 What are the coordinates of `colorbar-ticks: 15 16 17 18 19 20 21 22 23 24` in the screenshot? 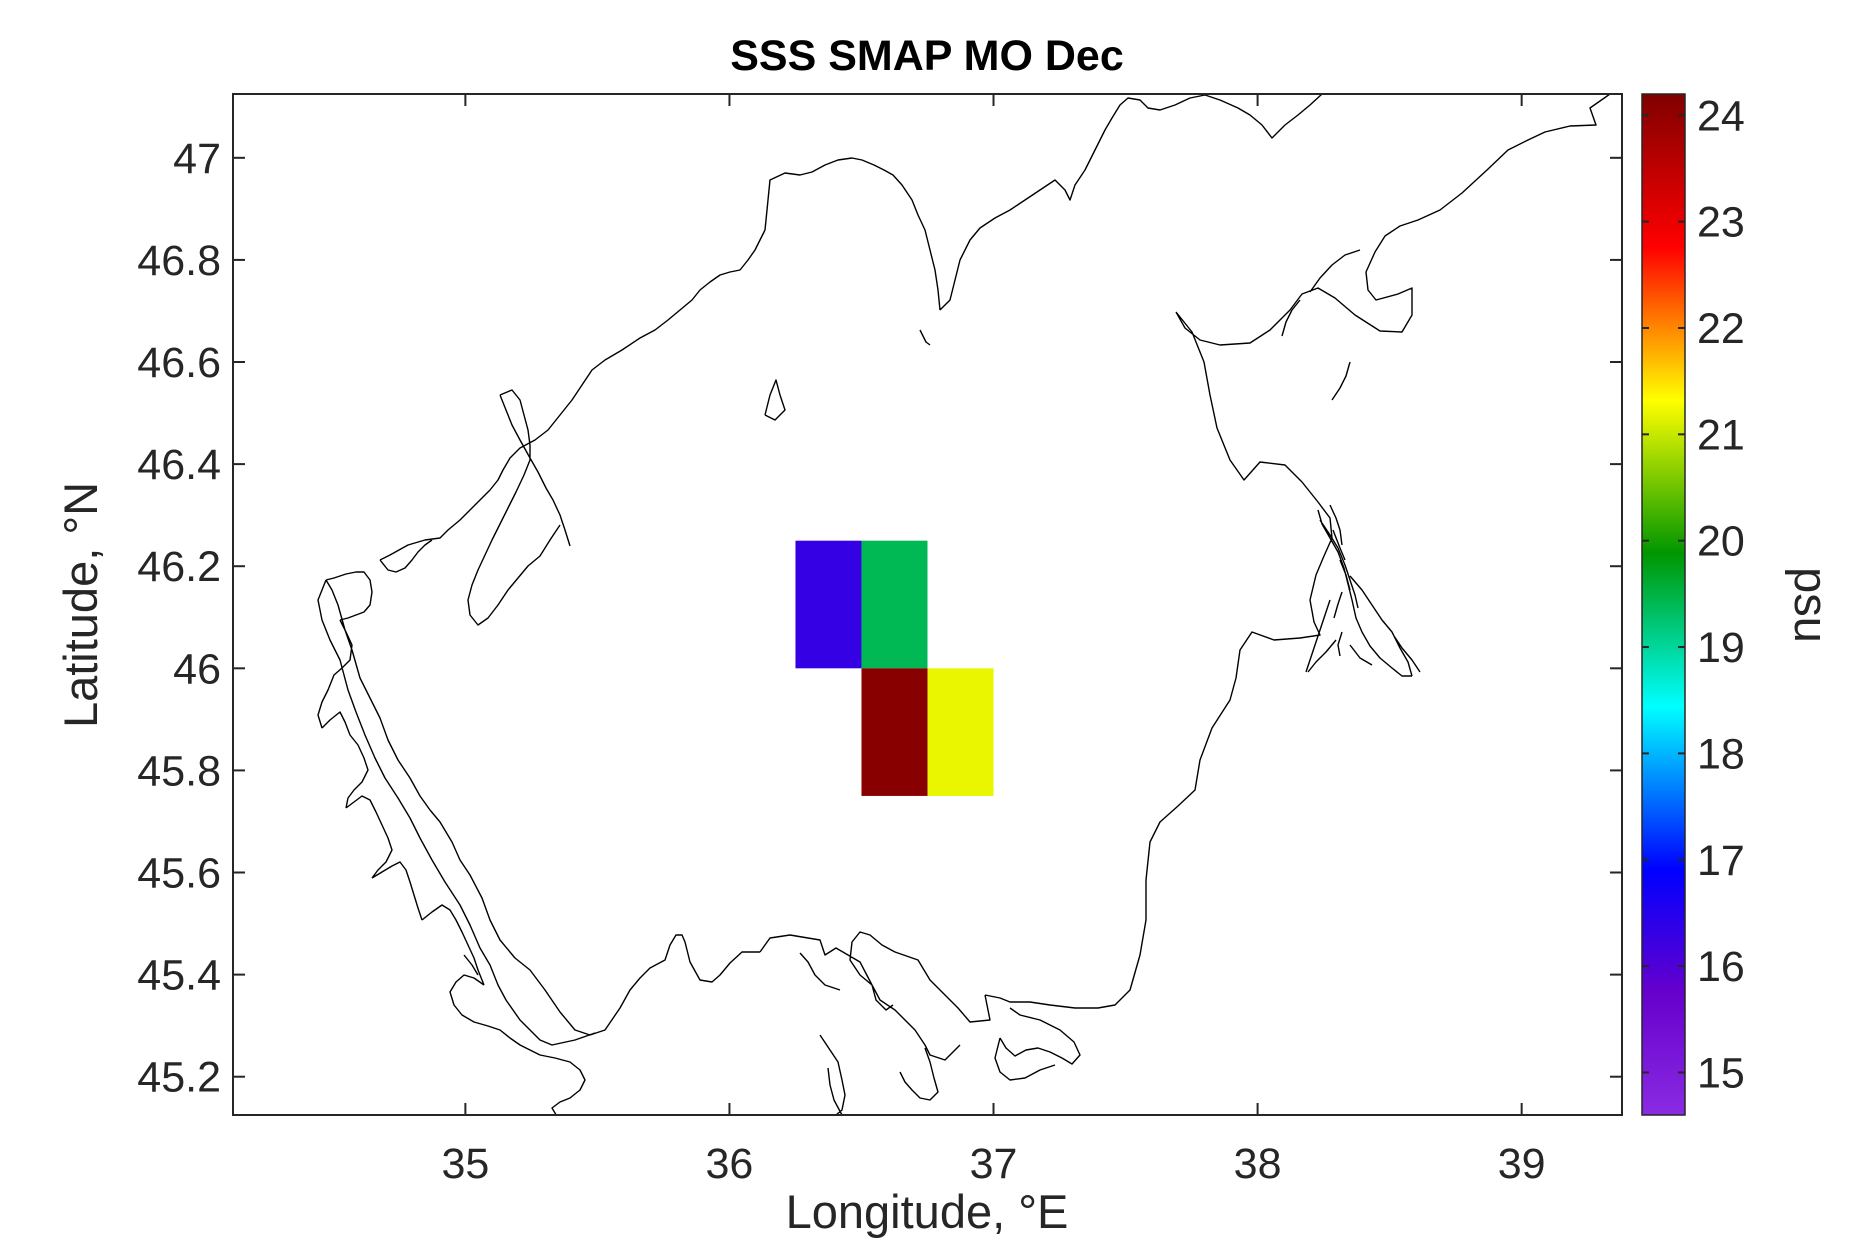 It's located at (1693, 594).